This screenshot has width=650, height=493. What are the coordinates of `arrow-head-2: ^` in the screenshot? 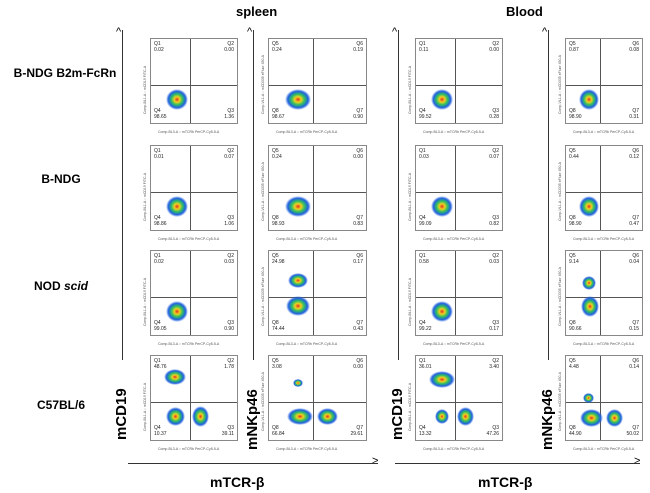 It's located at (250, 32).